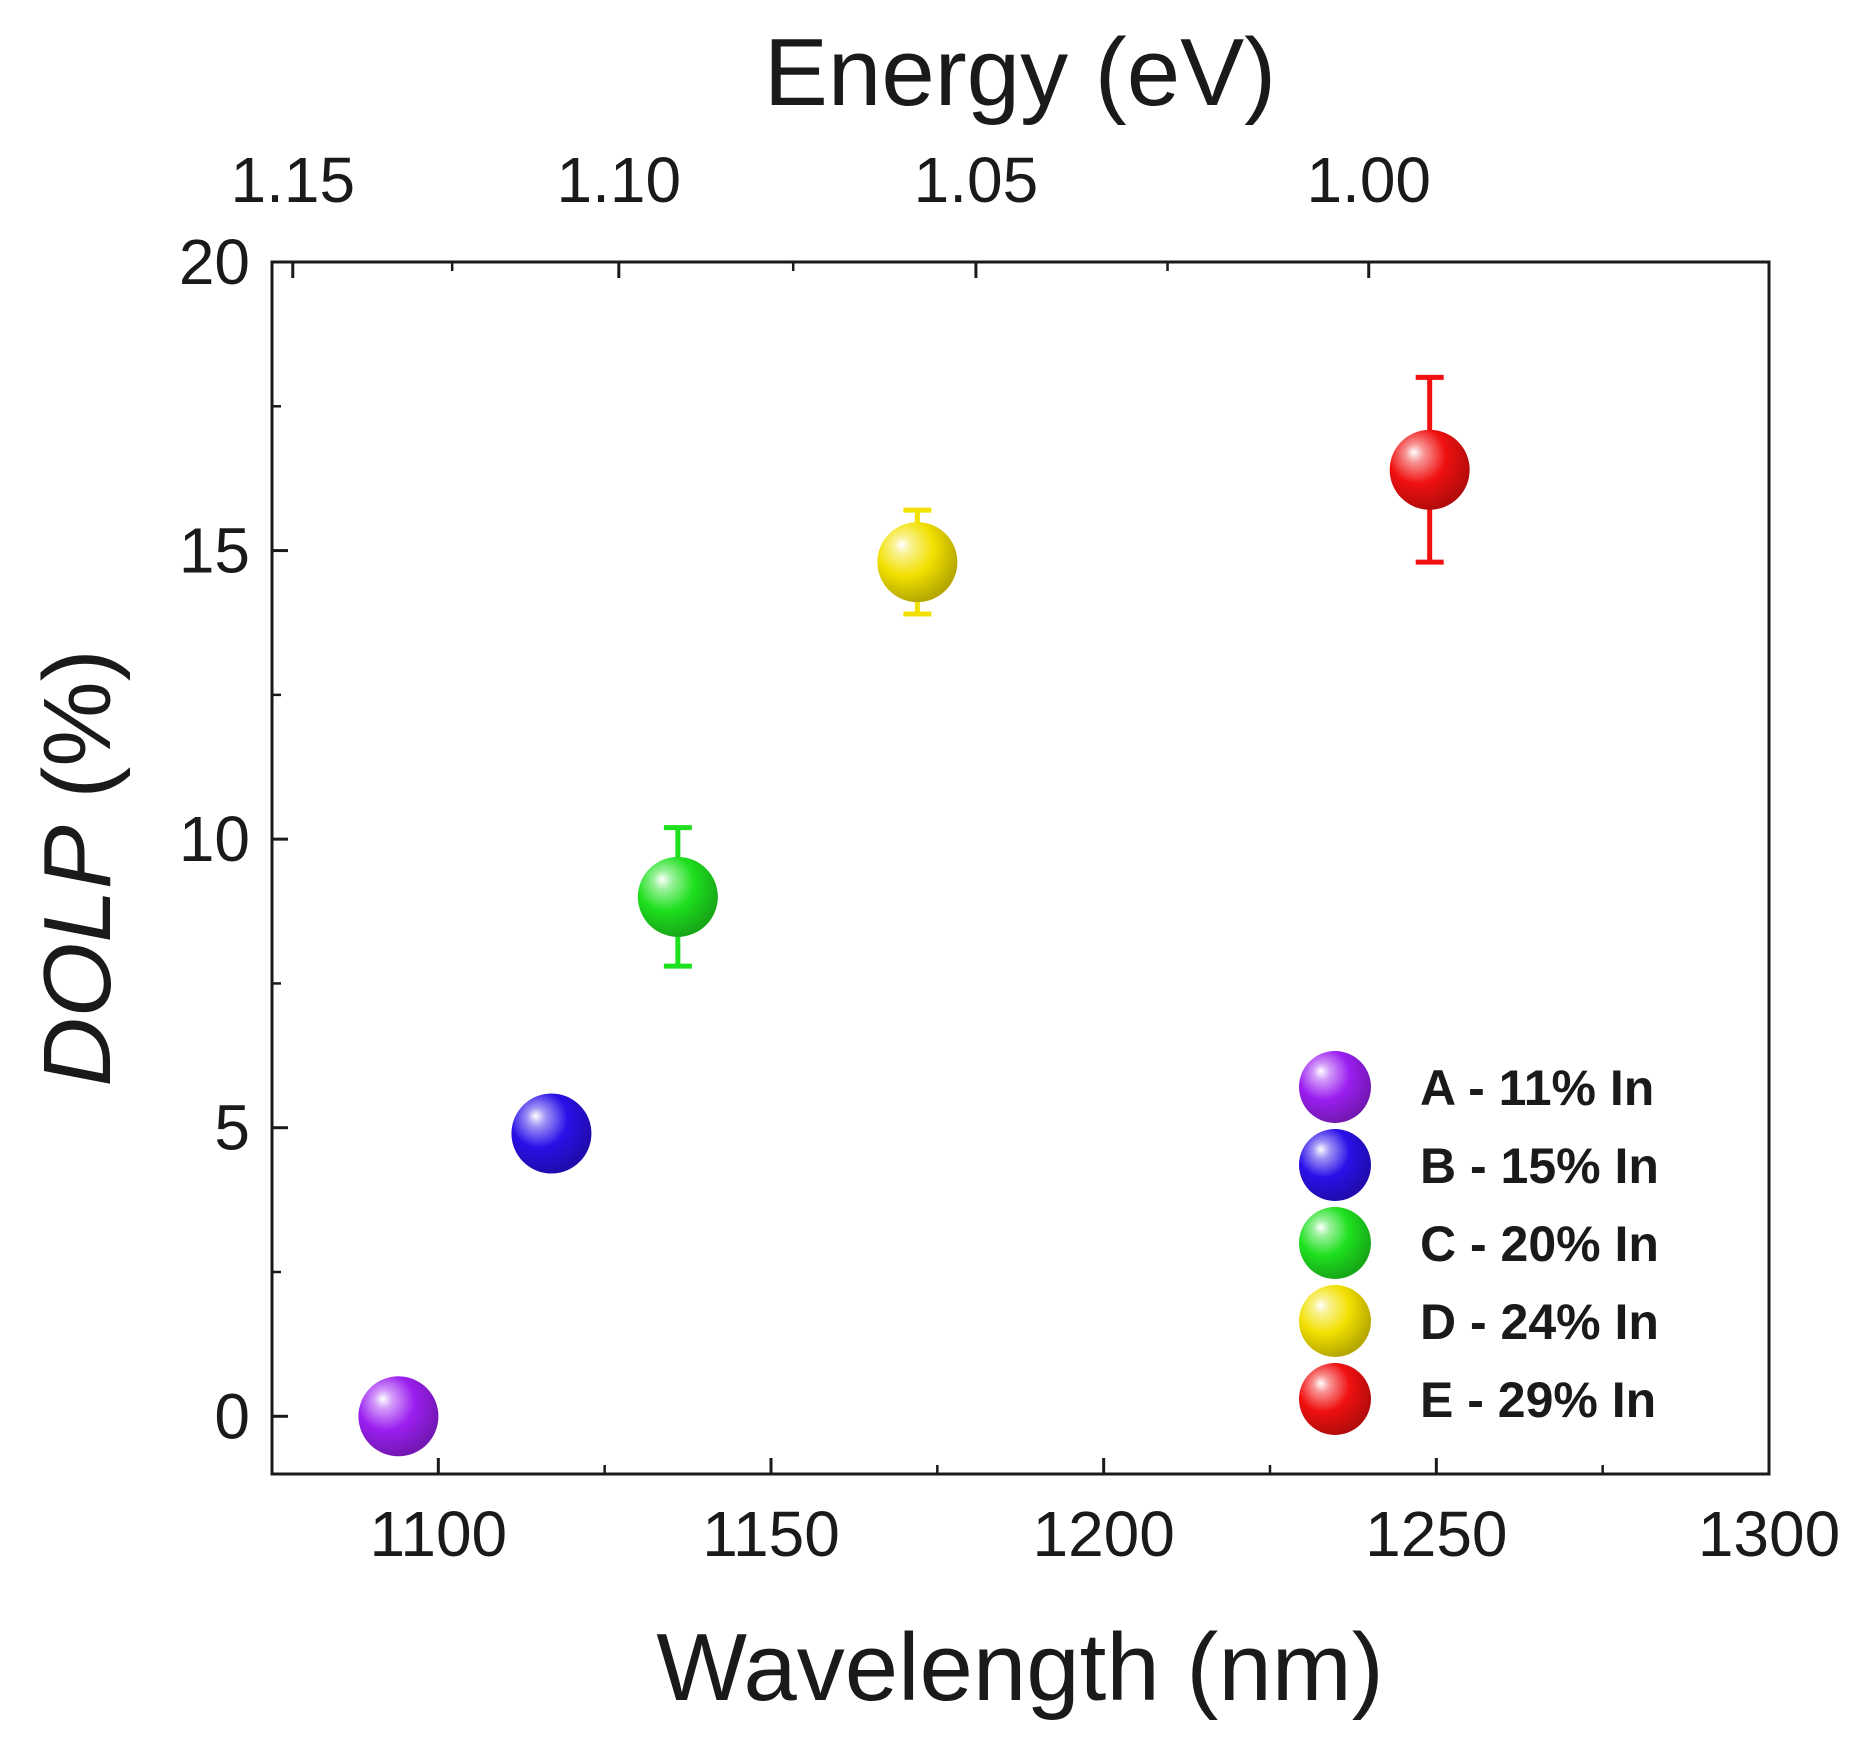  I want to click on x-tick-label: 1250, so click(1436, 1534).